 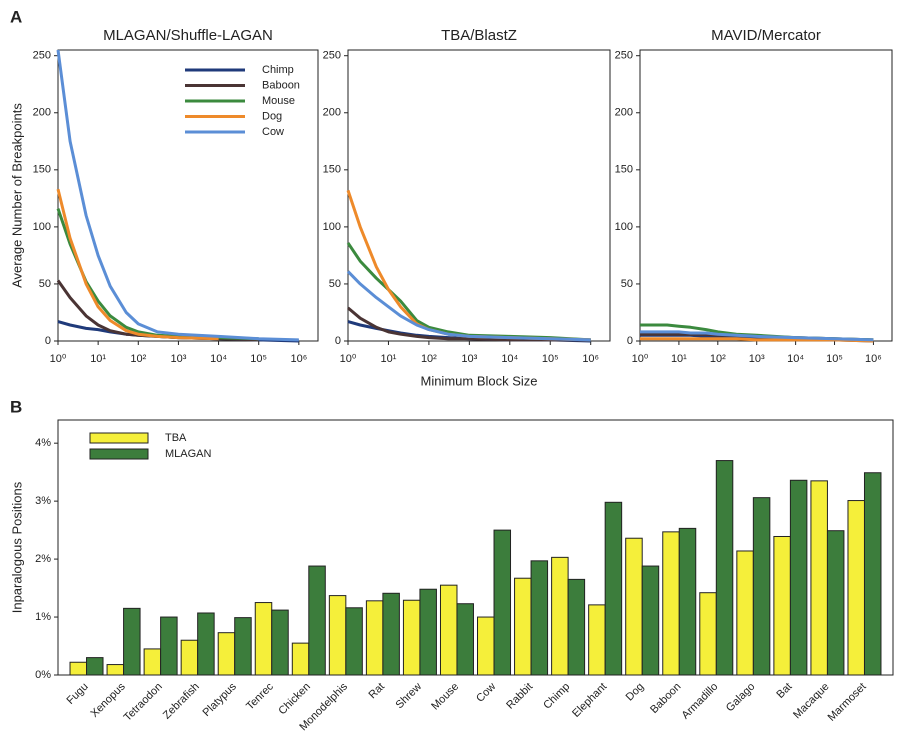 What do you see at coordinates (16, 547) in the screenshot?
I see `y-axis-label: Inparalogous Positions` at bounding box center [16, 547].